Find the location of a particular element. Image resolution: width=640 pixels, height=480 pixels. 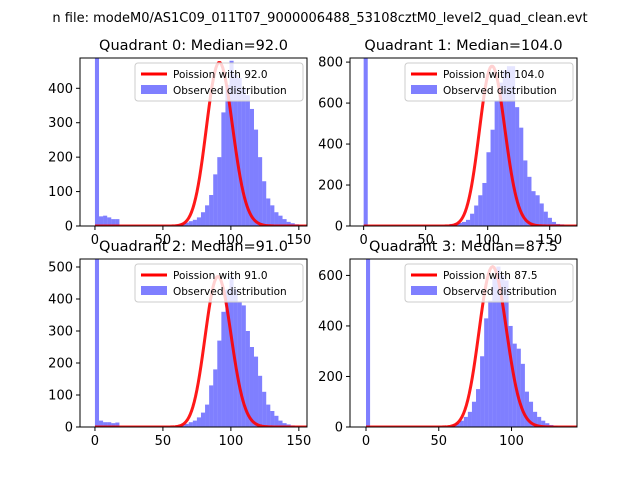

legend-label-poisson: Poission with 104.0 is located at coordinates (493, 75).